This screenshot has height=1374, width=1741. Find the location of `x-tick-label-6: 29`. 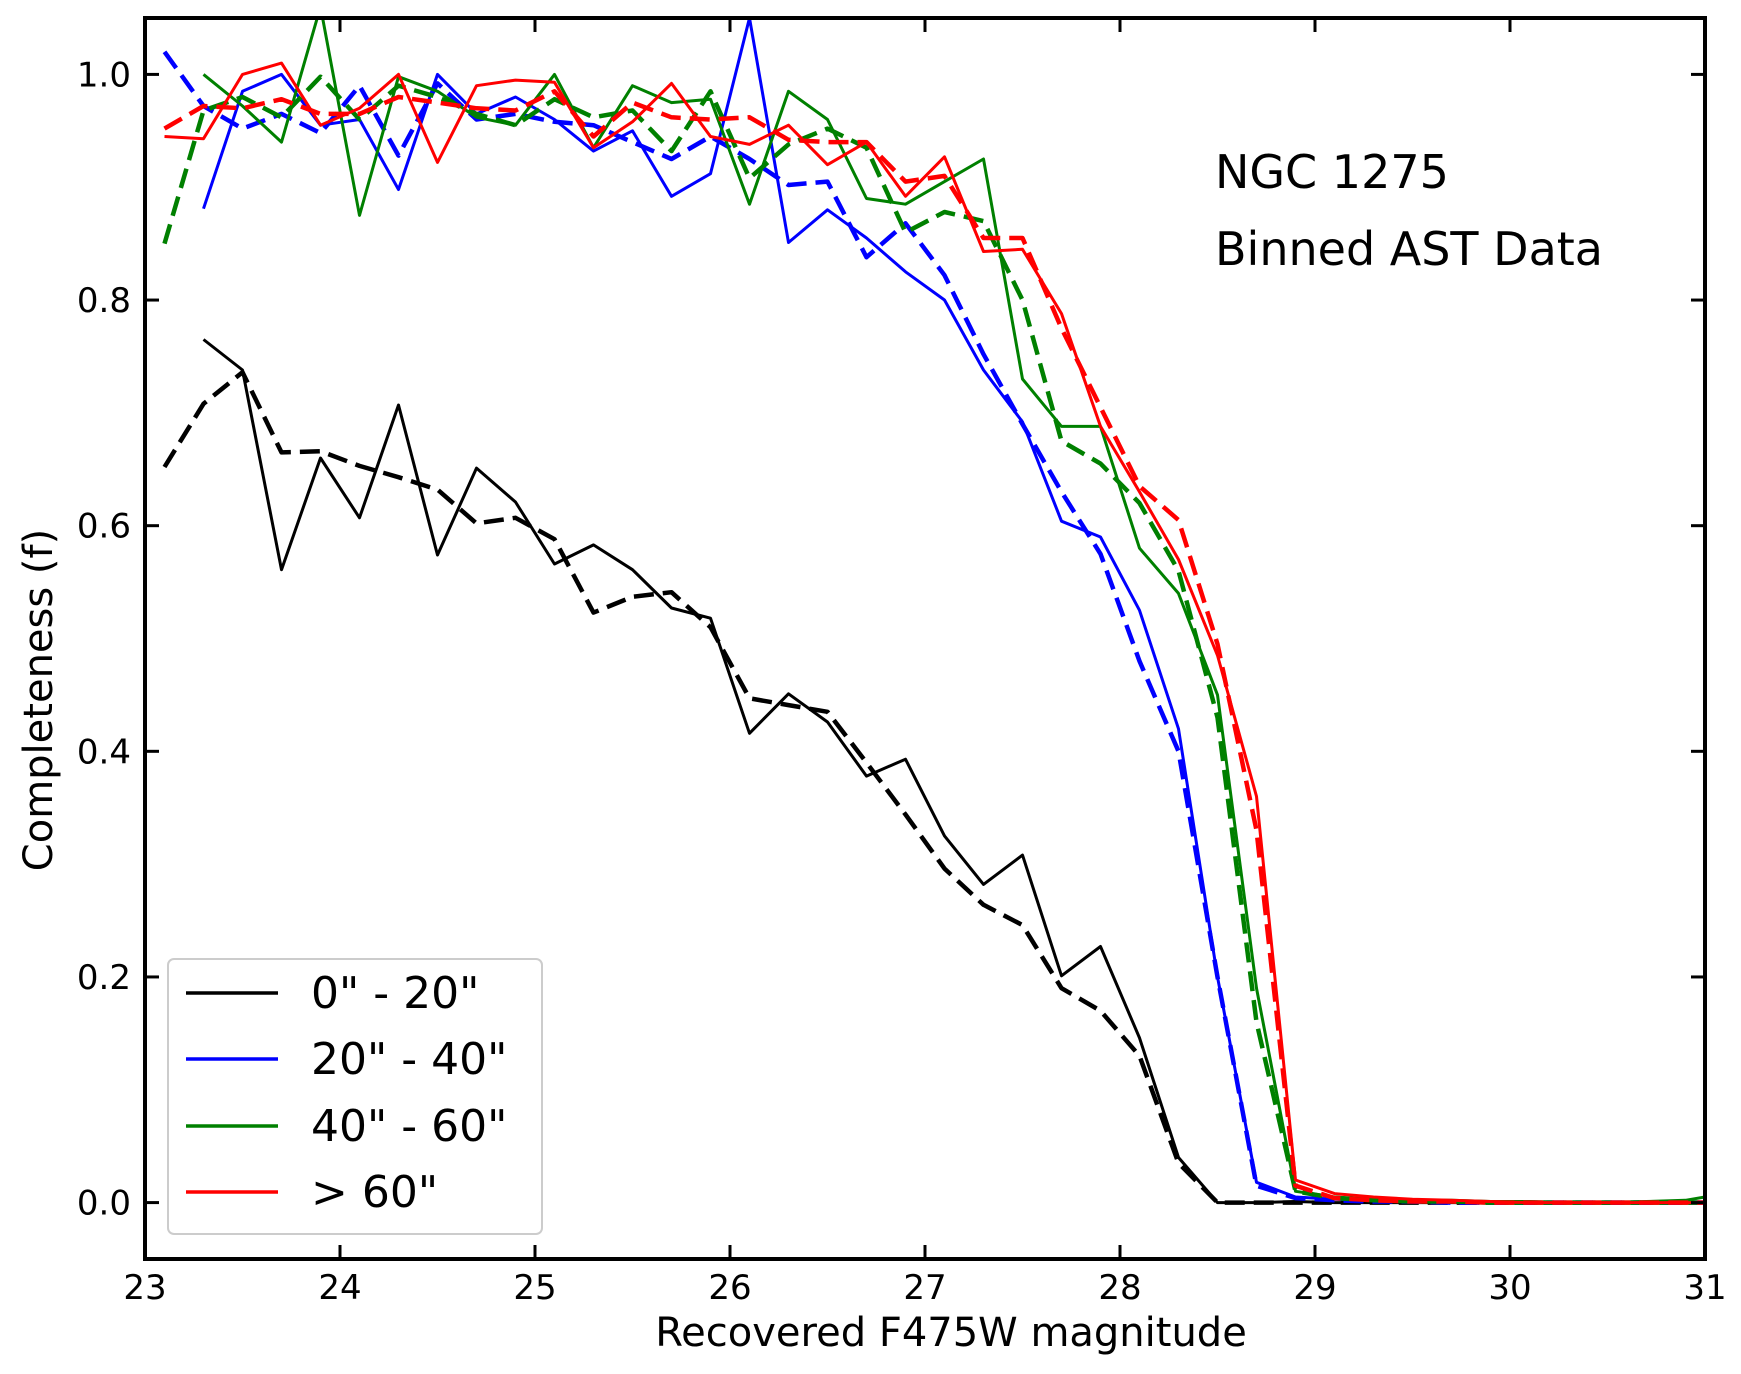

x-tick-label-6: 29 is located at coordinates (1314, 1288).